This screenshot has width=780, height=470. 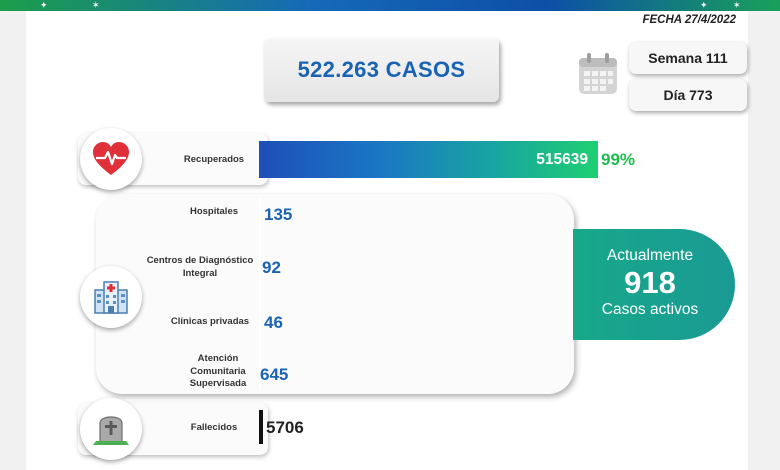 What do you see at coordinates (428, 159) in the screenshot?
I see `recovered-bar: 515639` at bounding box center [428, 159].